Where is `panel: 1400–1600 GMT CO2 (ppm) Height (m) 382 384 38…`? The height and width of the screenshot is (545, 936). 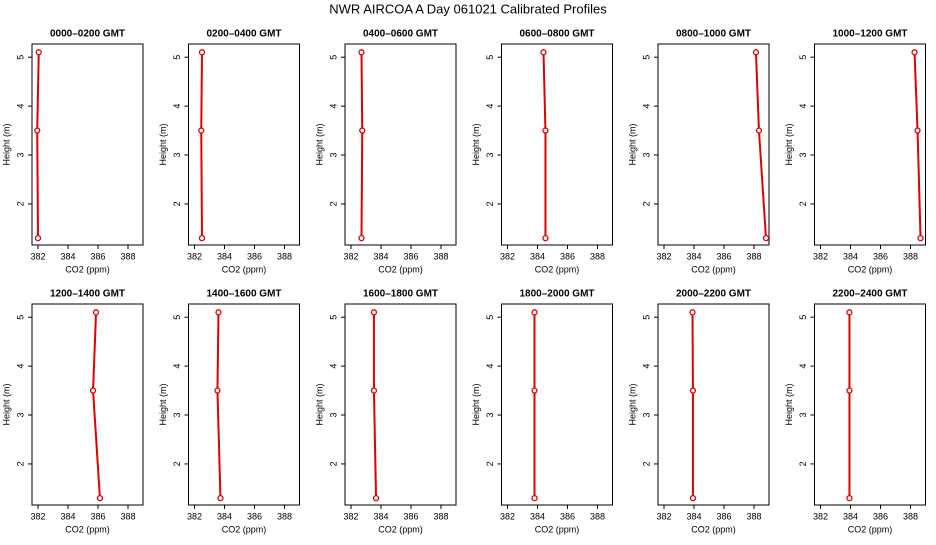 panel: 1400–1600 GMT CO2 (ppm) Height (m) 382 384 38… is located at coordinates (229, 412).